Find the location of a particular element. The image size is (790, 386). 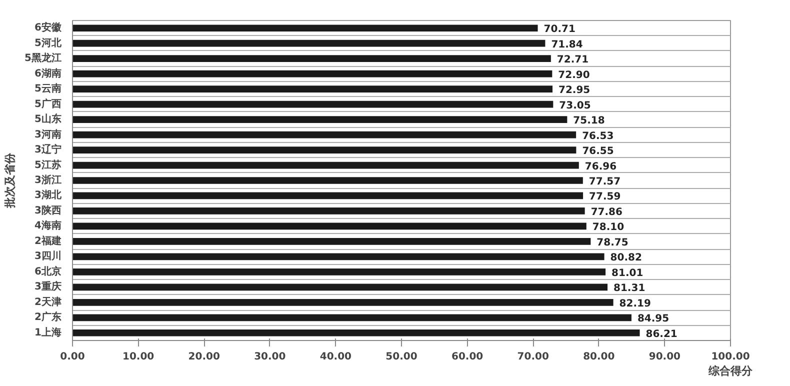

data-label: 72.71 is located at coordinates (572, 60).